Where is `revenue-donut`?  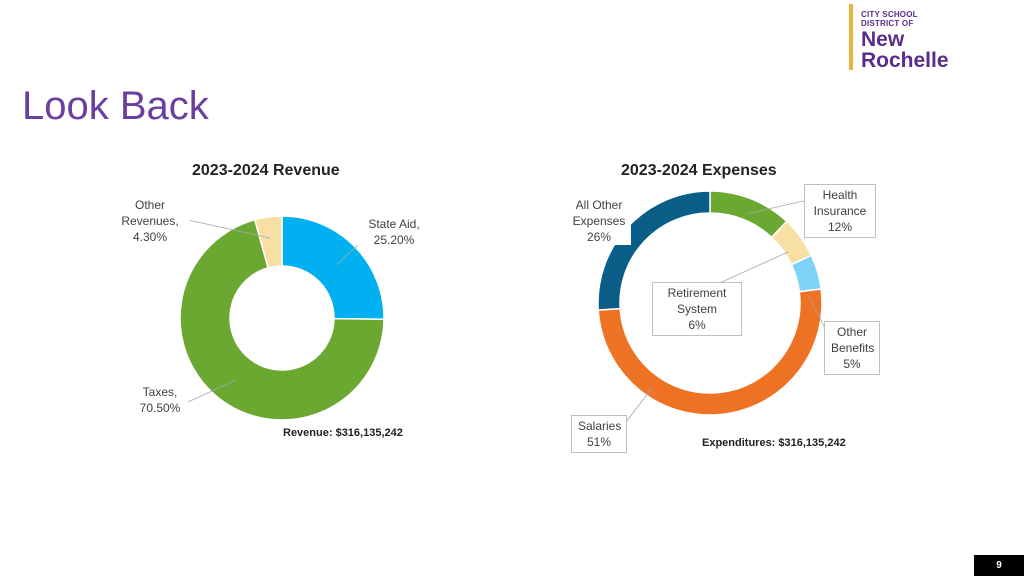
revenue-donut is located at coordinates (282, 318).